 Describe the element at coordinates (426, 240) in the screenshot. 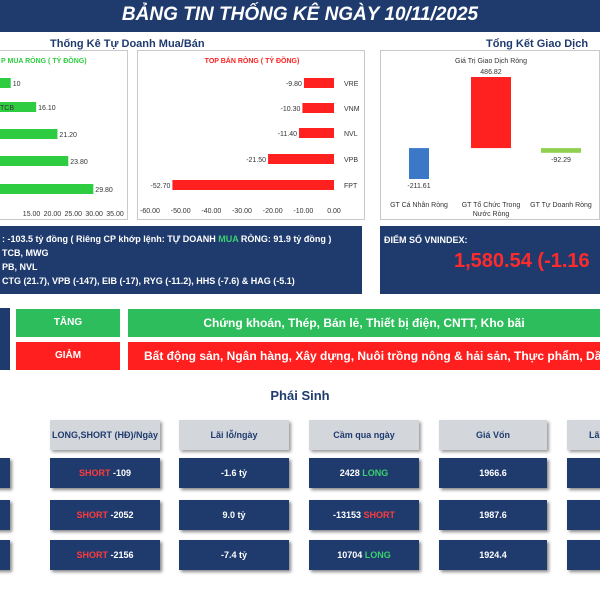

I see `vnindex-label: ĐIỂM SỐ VNINDEX:` at that location.